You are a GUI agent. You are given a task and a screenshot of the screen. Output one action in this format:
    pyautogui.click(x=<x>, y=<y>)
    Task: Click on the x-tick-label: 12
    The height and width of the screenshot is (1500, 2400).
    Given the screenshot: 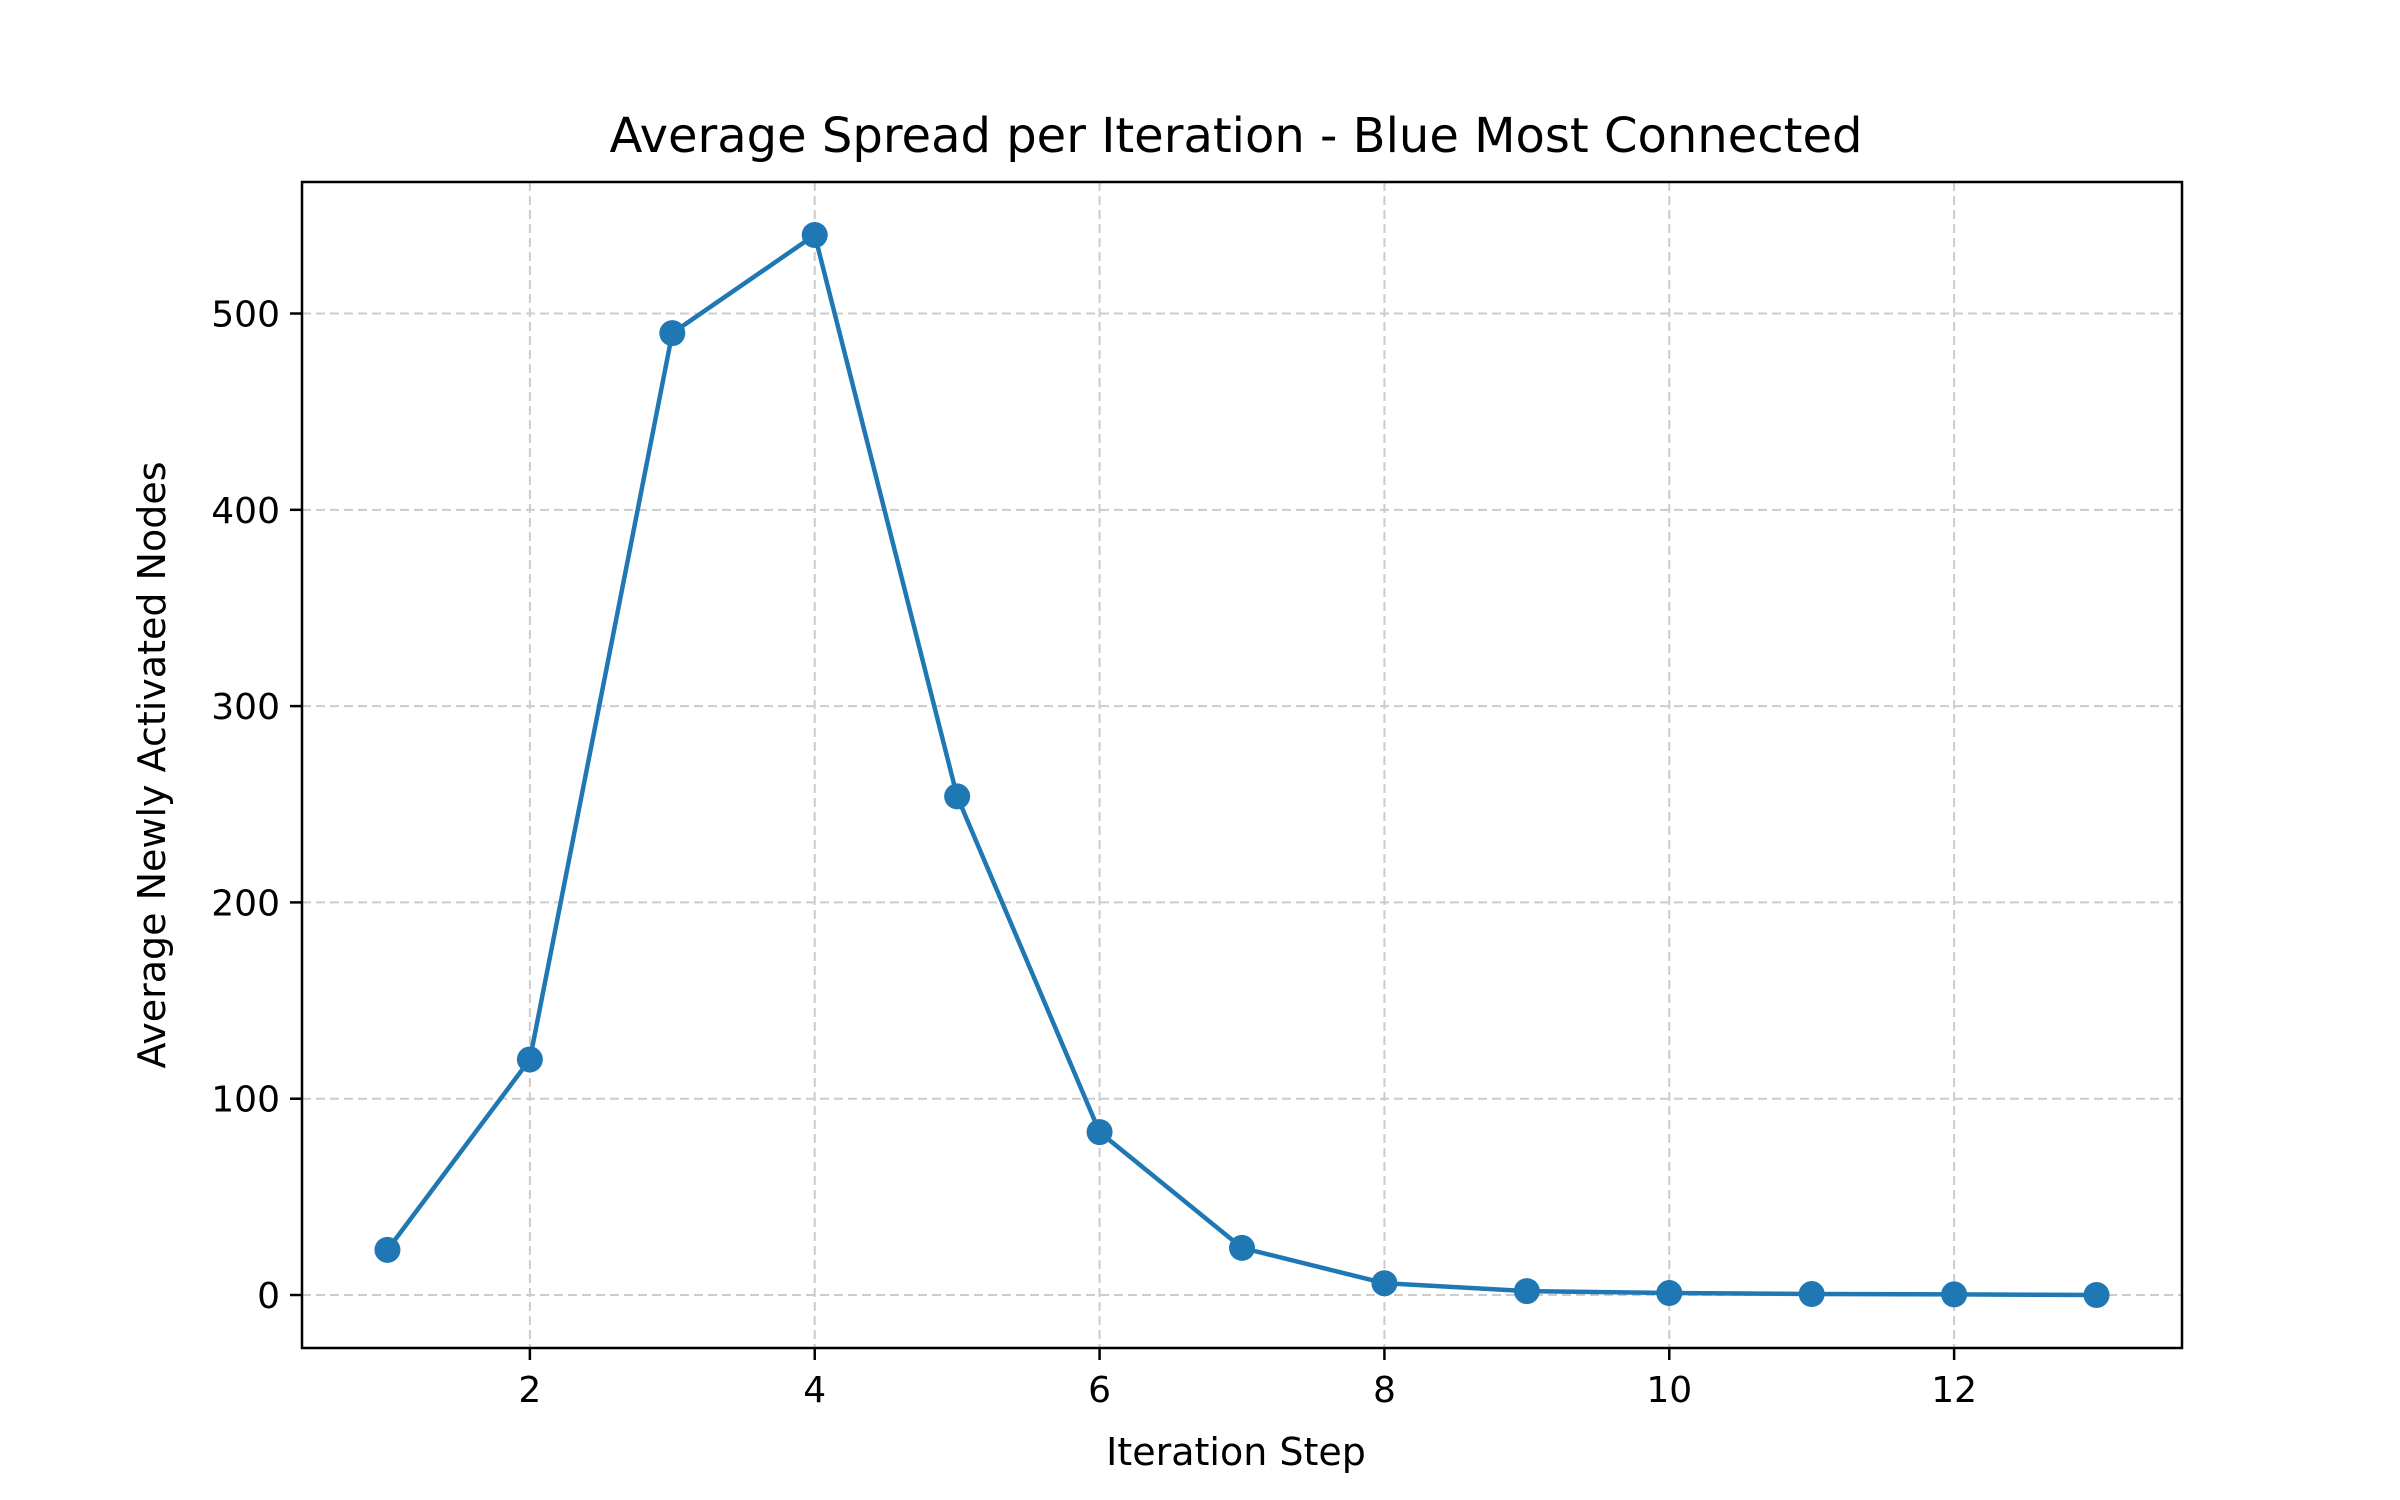 What is the action you would take?
    pyautogui.click(x=1954, y=1390)
    